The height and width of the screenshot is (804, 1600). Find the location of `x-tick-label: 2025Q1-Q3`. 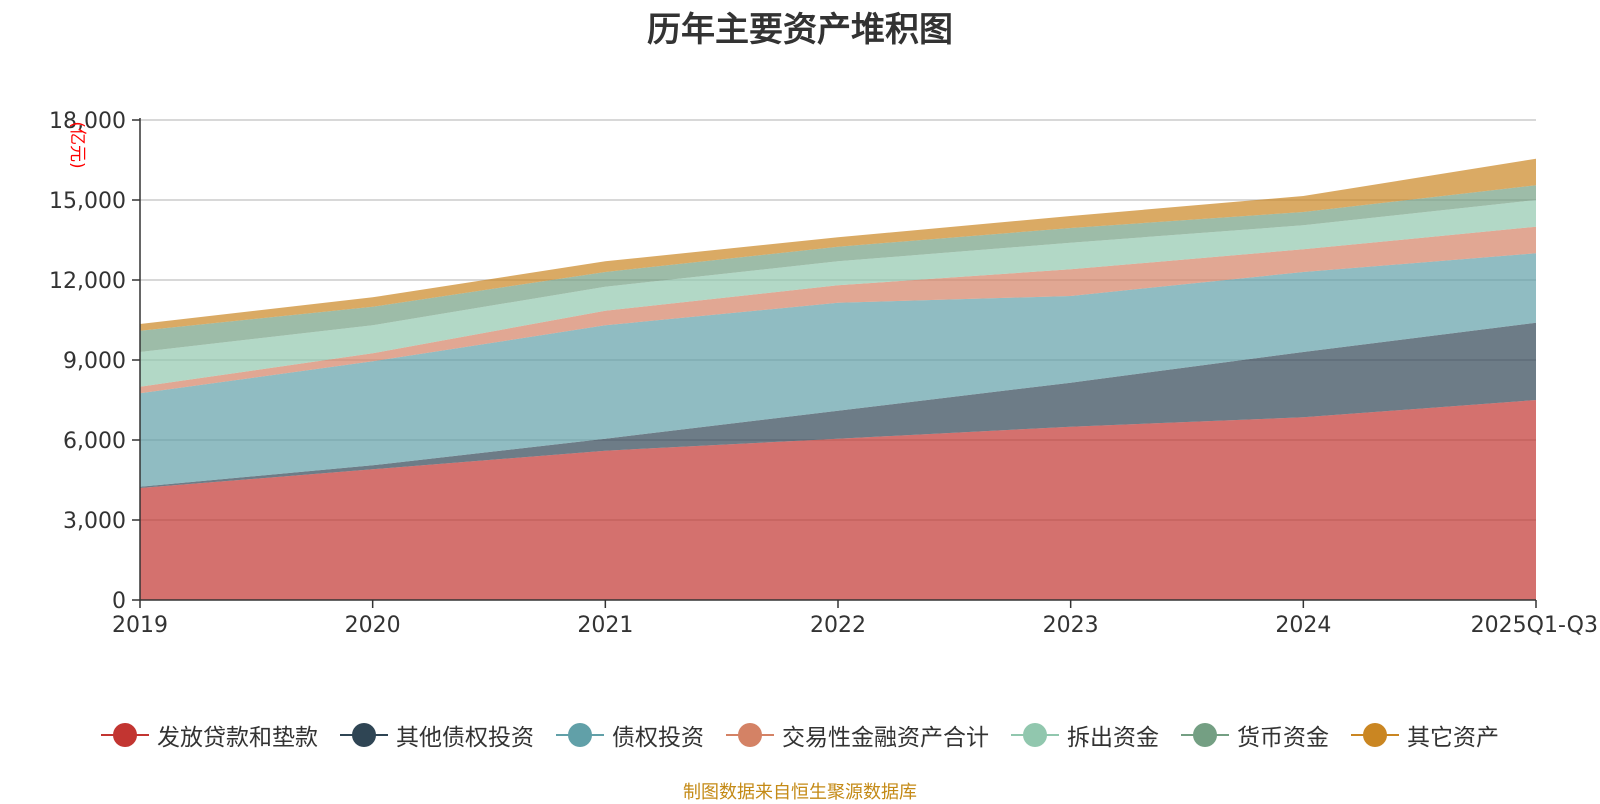

x-tick-label: 2025Q1-Q3 is located at coordinates (1534, 625).